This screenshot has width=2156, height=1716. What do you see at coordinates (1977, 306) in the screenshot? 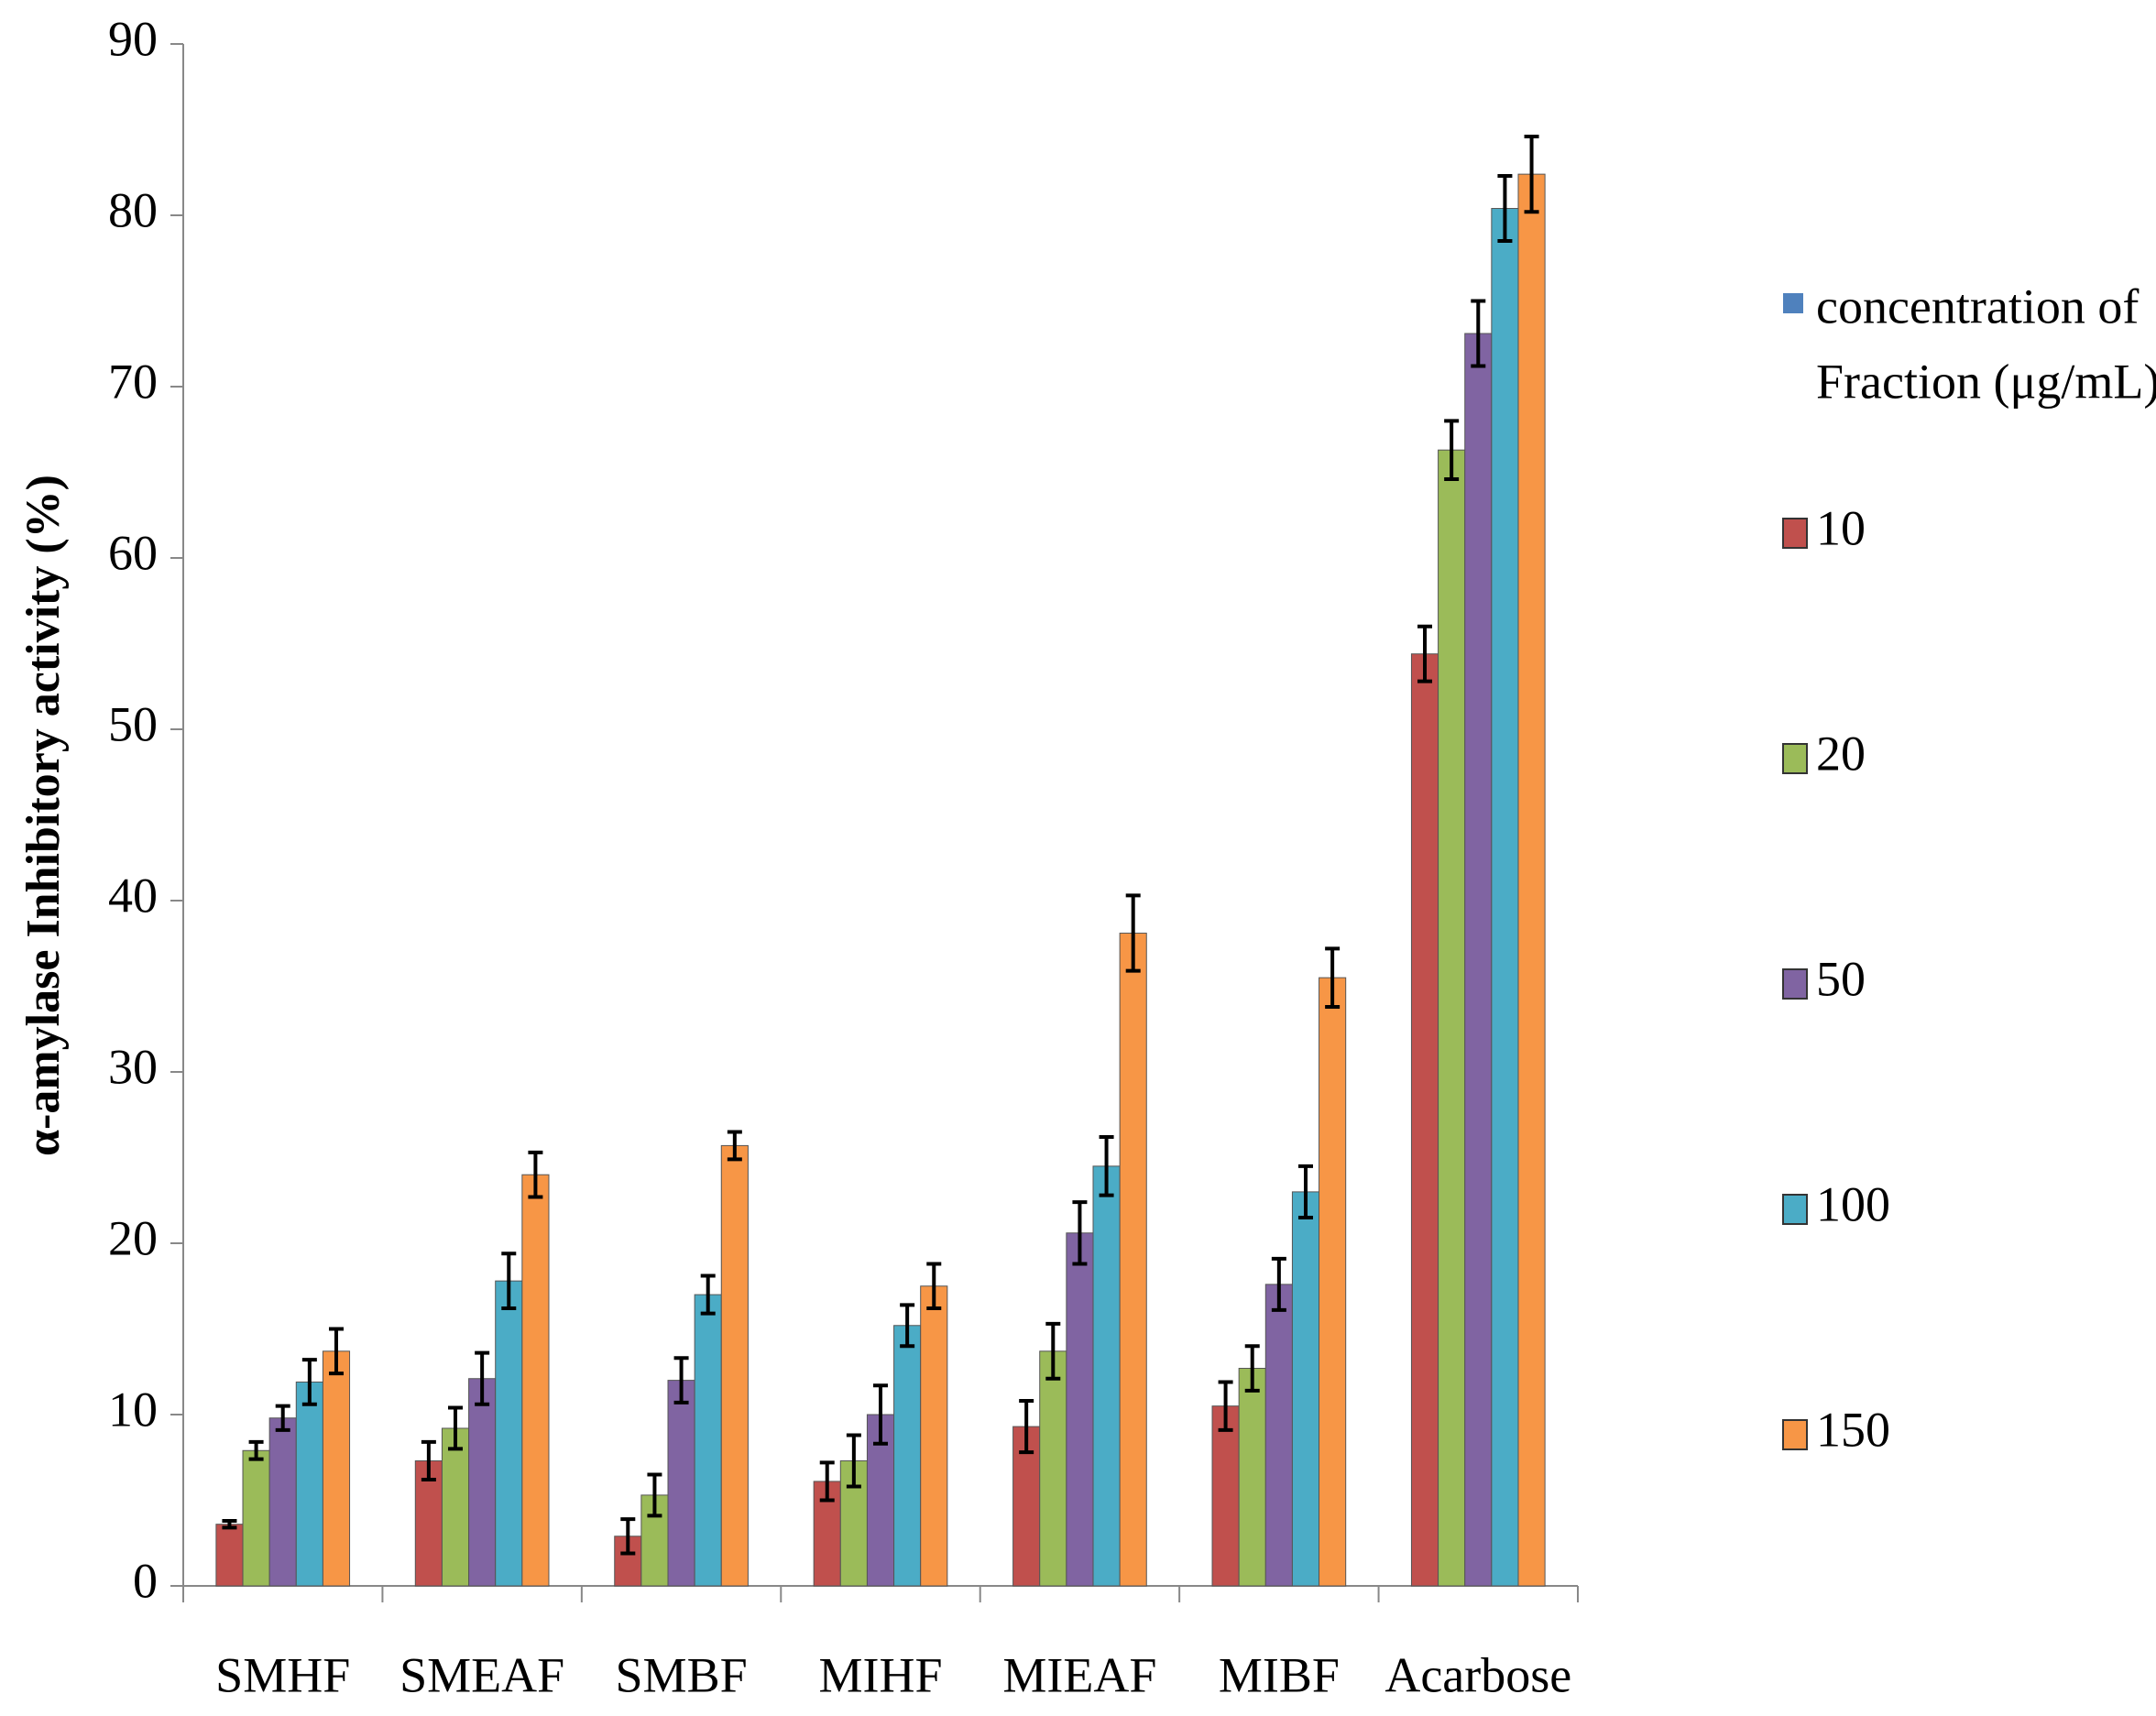
I see `legend-title: concentration of` at bounding box center [1977, 306].